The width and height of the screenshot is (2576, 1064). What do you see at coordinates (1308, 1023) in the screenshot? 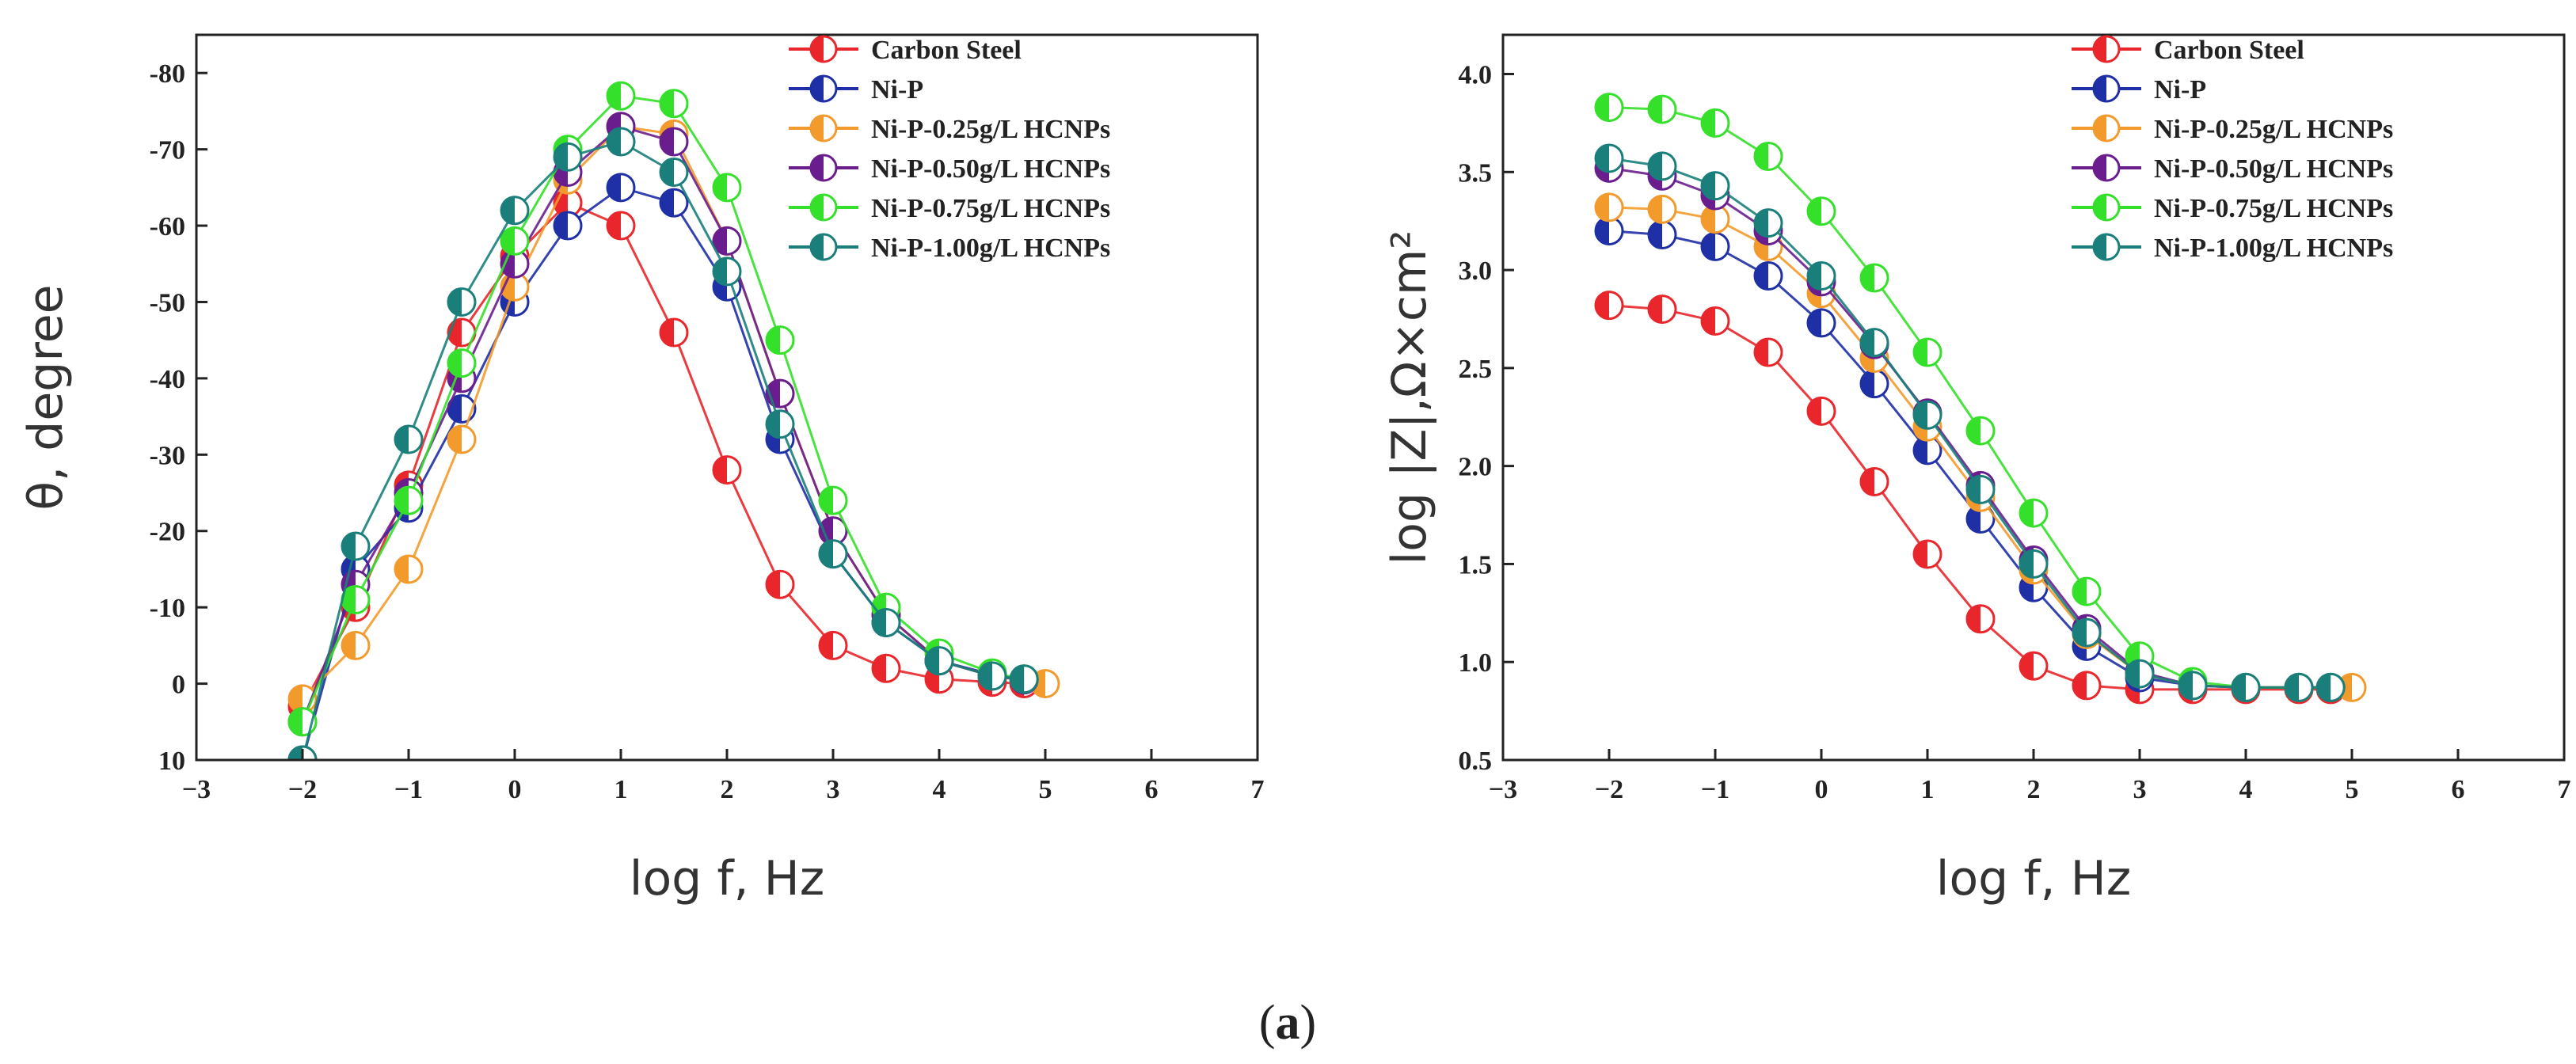
I see `caption-close: )` at bounding box center [1308, 1023].